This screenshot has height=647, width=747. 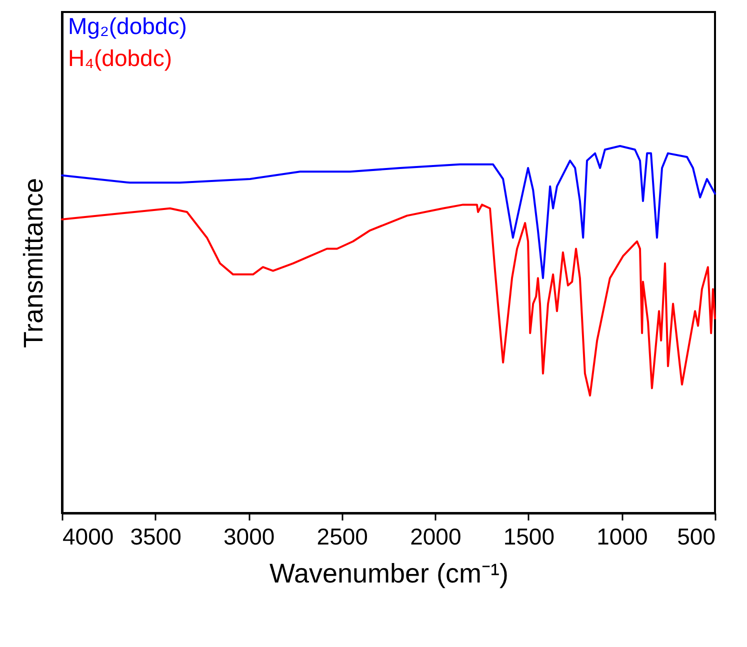 What do you see at coordinates (622, 537) in the screenshot?
I see `x-tick-label: 1000` at bounding box center [622, 537].